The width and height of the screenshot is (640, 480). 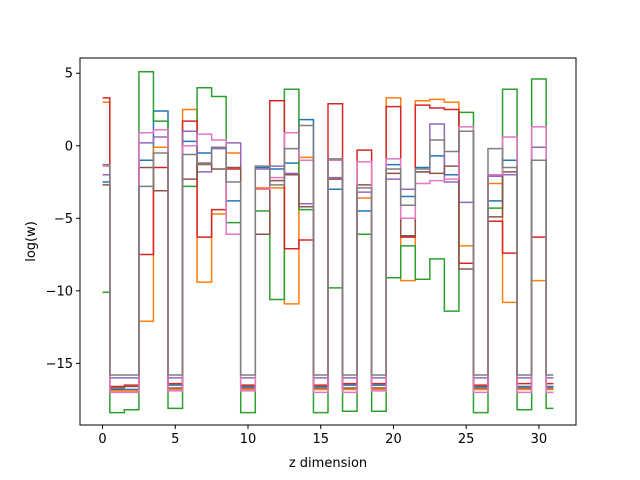 I want to click on y-axis: −15 −10 −5 0 5, so click(x=63, y=219).